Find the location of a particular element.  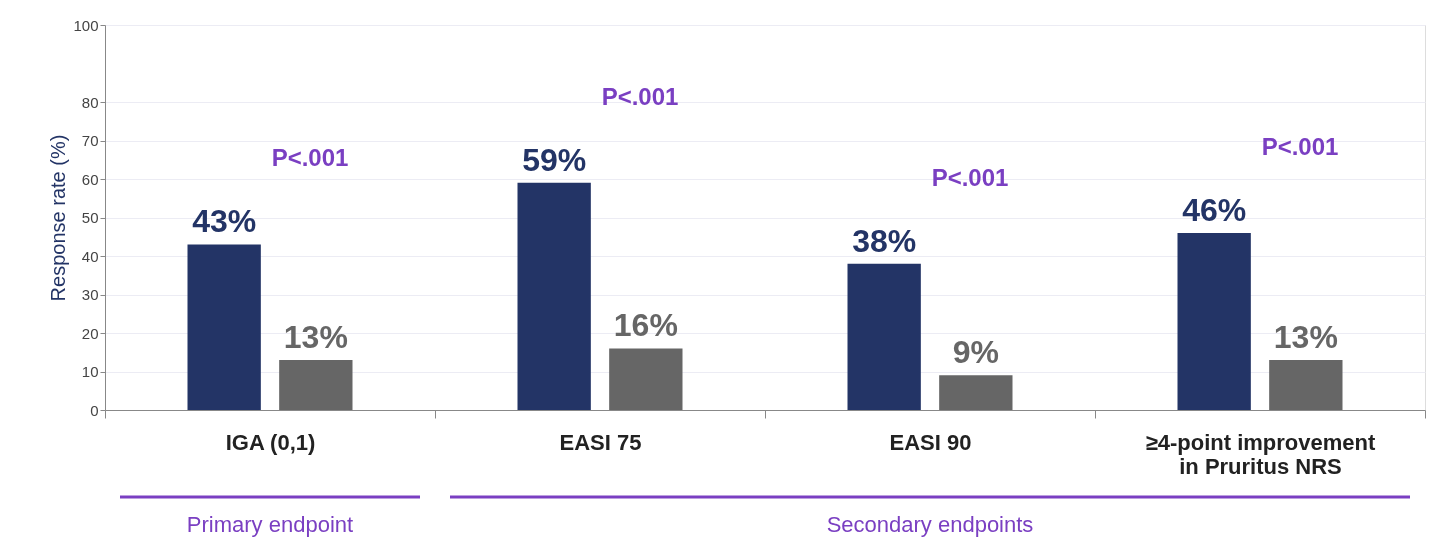

text: Secondary endpoints is located at coordinates (930, 524).